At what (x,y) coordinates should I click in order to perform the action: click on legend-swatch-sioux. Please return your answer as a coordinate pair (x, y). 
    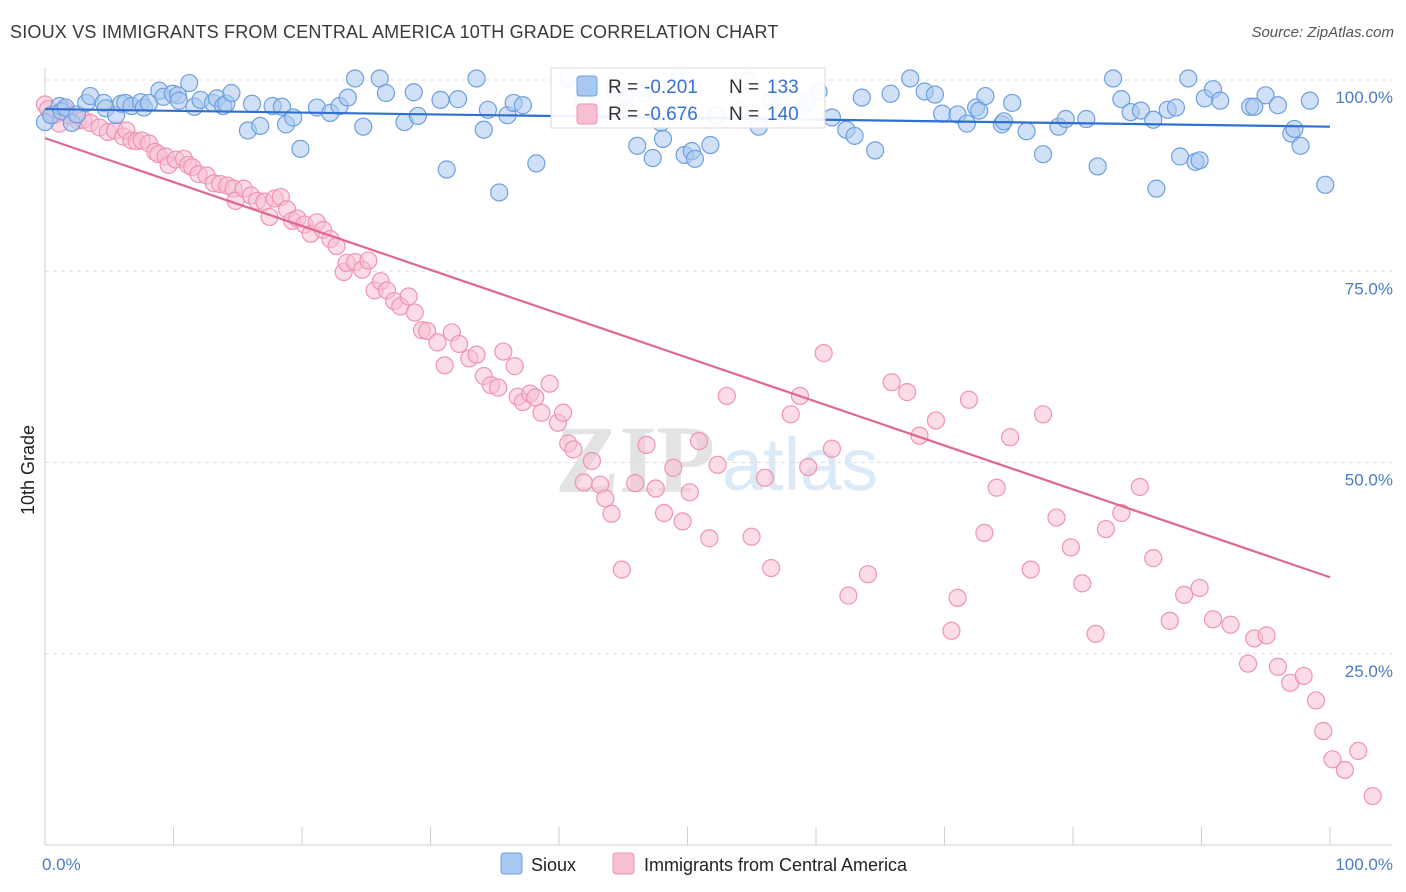
    Looking at the image, I should click on (587, 86).